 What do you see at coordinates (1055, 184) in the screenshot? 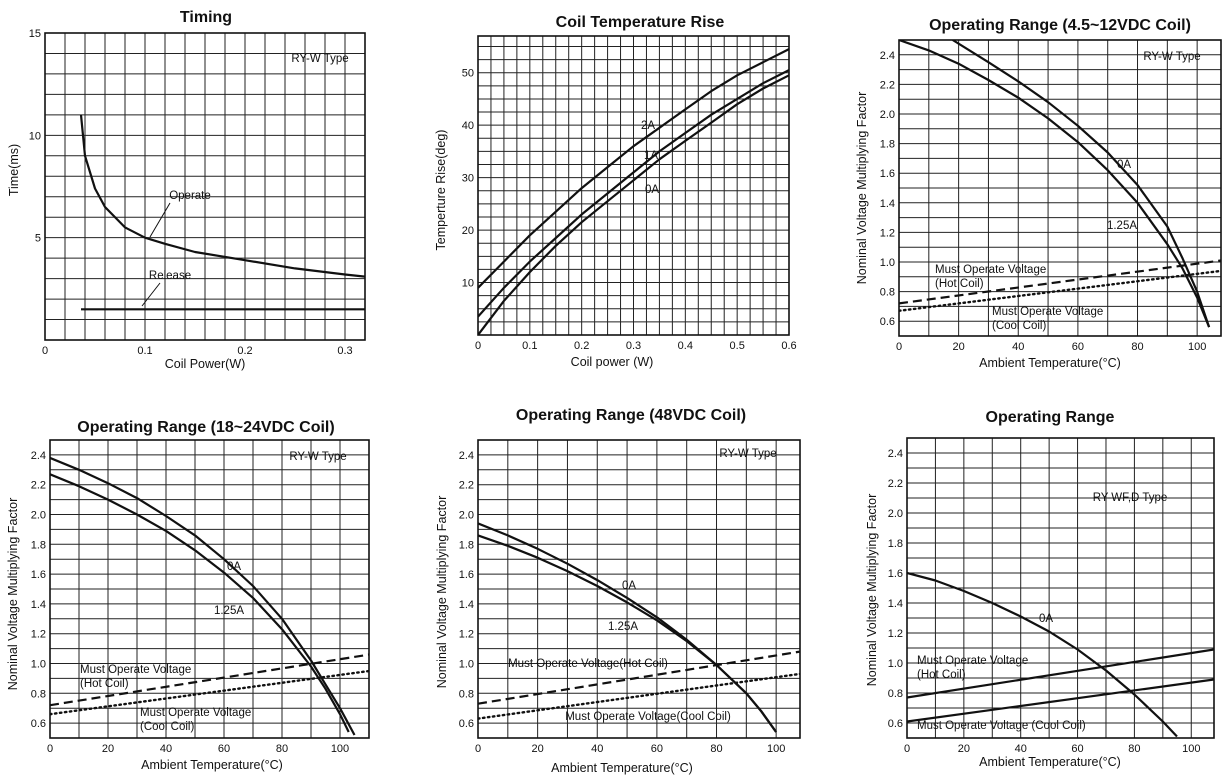
I see `series-line-1-25a` at bounding box center [1055, 184].